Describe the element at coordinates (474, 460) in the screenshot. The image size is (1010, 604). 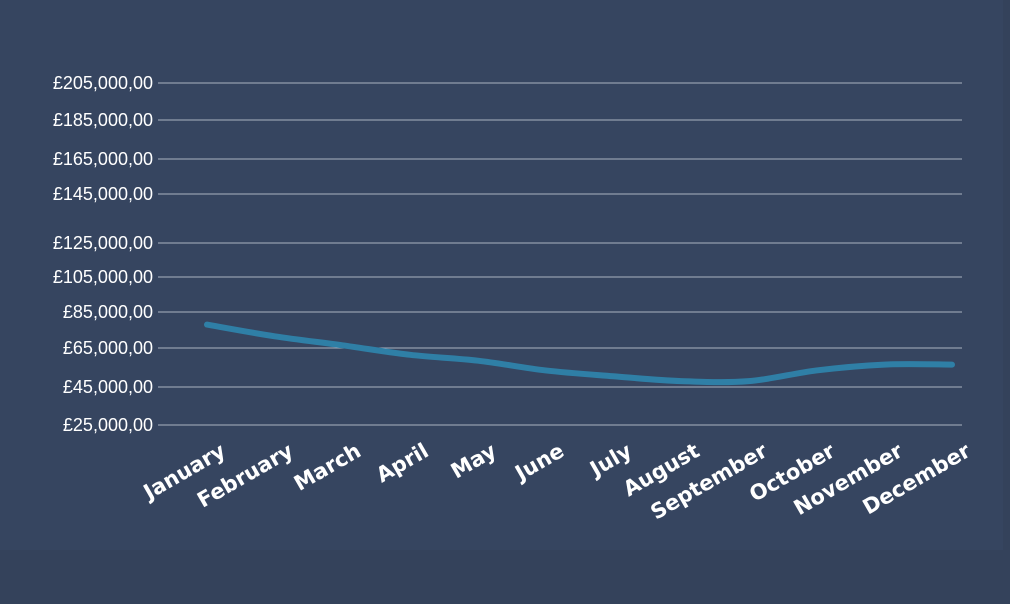
I see `x-tick-label: May` at that location.